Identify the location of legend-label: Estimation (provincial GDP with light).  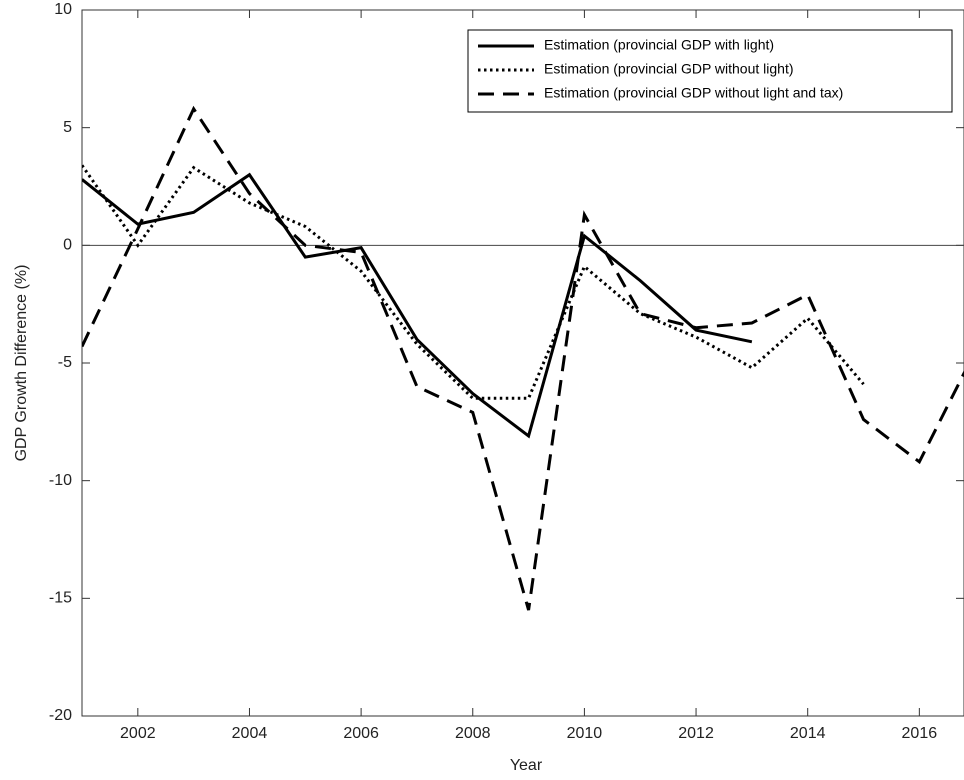
(659, 45).